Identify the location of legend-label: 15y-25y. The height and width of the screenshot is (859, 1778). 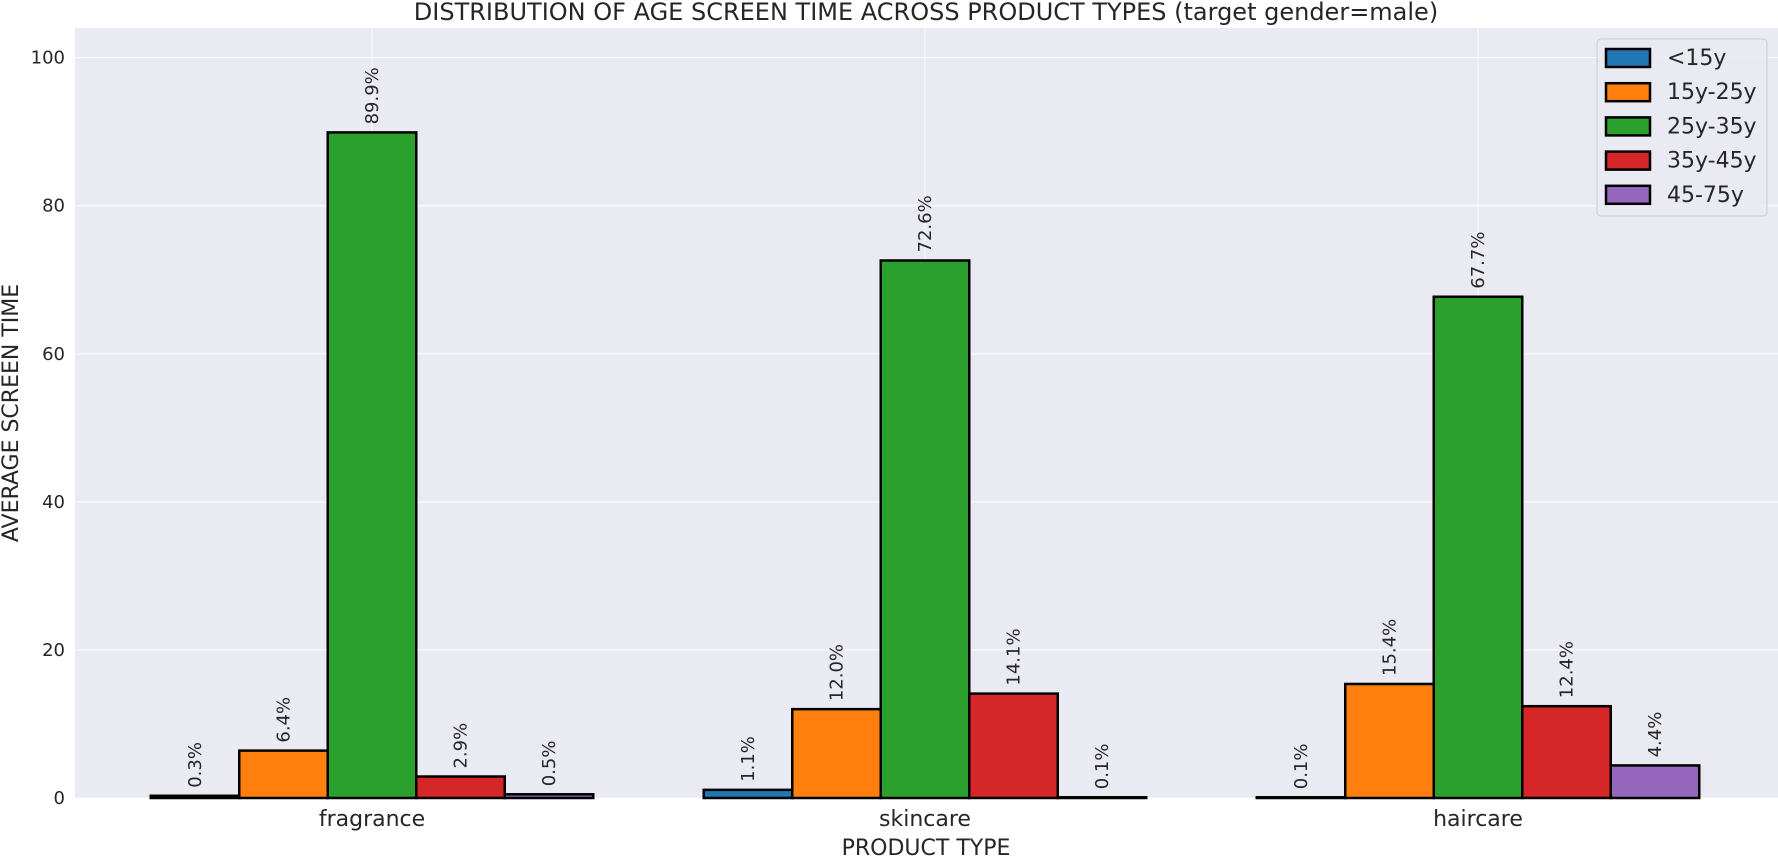
(1712, 92).